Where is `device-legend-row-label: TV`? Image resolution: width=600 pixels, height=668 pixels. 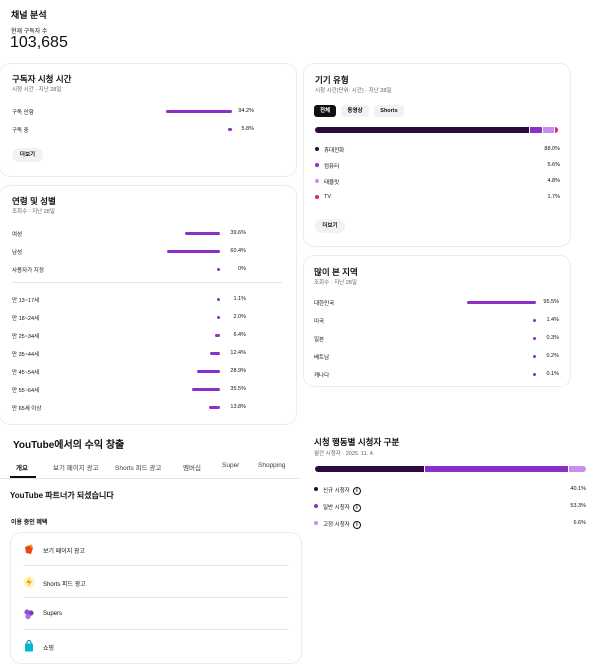 device-legend-row-label: TV is located at coordinates (328, 197).